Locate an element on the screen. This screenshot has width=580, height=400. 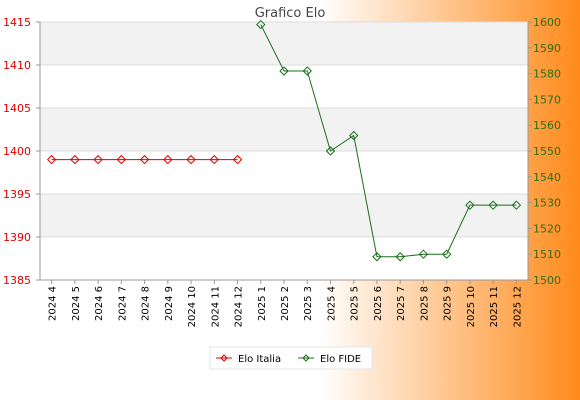
legend-item: Elo FIDE is located at coordinates (329, 359).